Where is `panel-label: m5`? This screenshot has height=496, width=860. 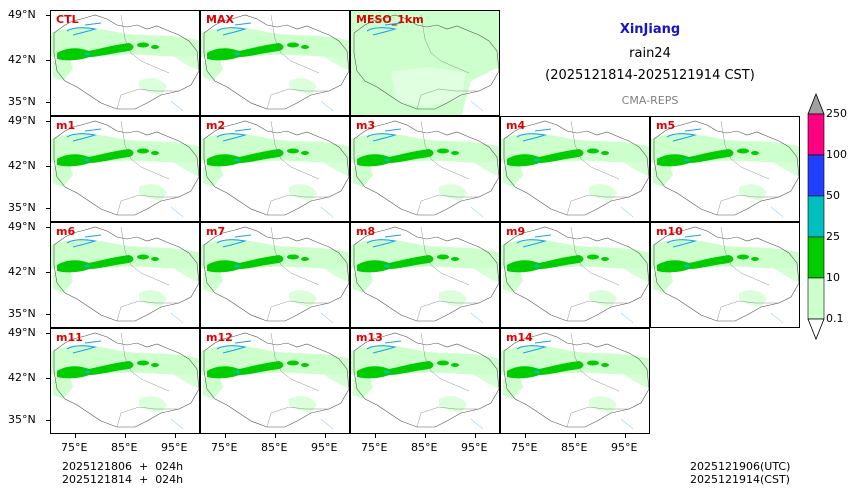
panel-label: m5 is located at coordinates (666, 125).